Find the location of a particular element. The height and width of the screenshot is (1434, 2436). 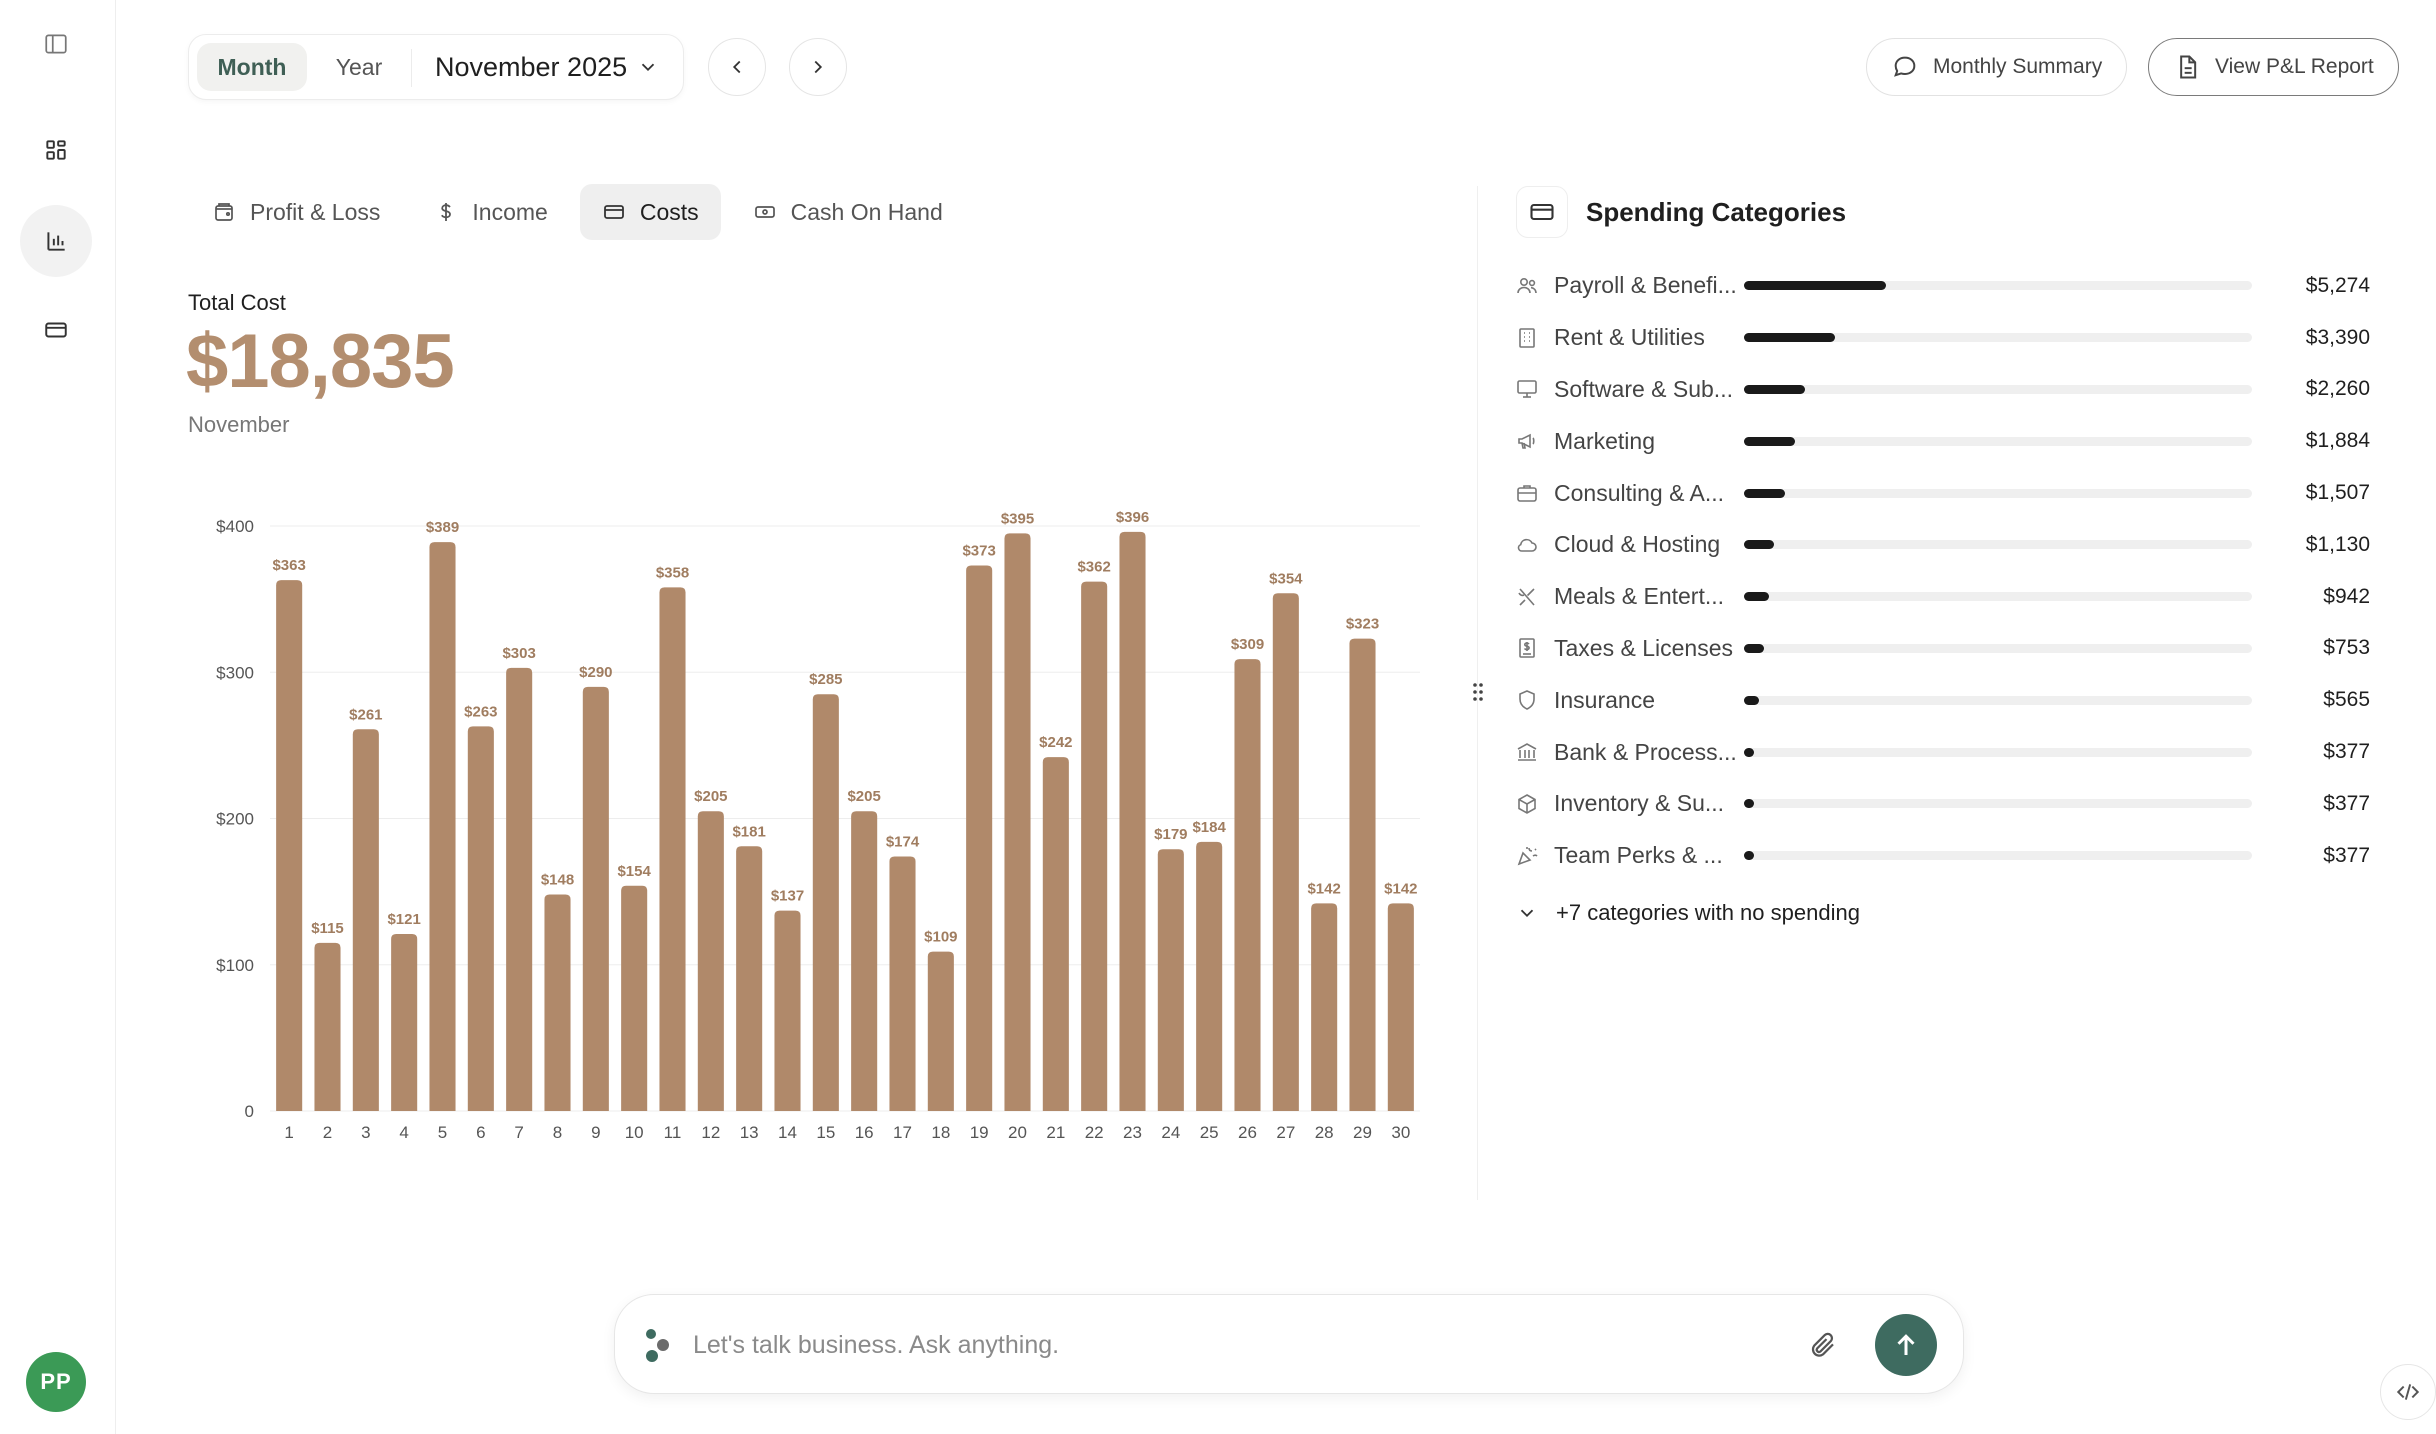

bar-data-label: $285 is located at coordinates (825, 679).